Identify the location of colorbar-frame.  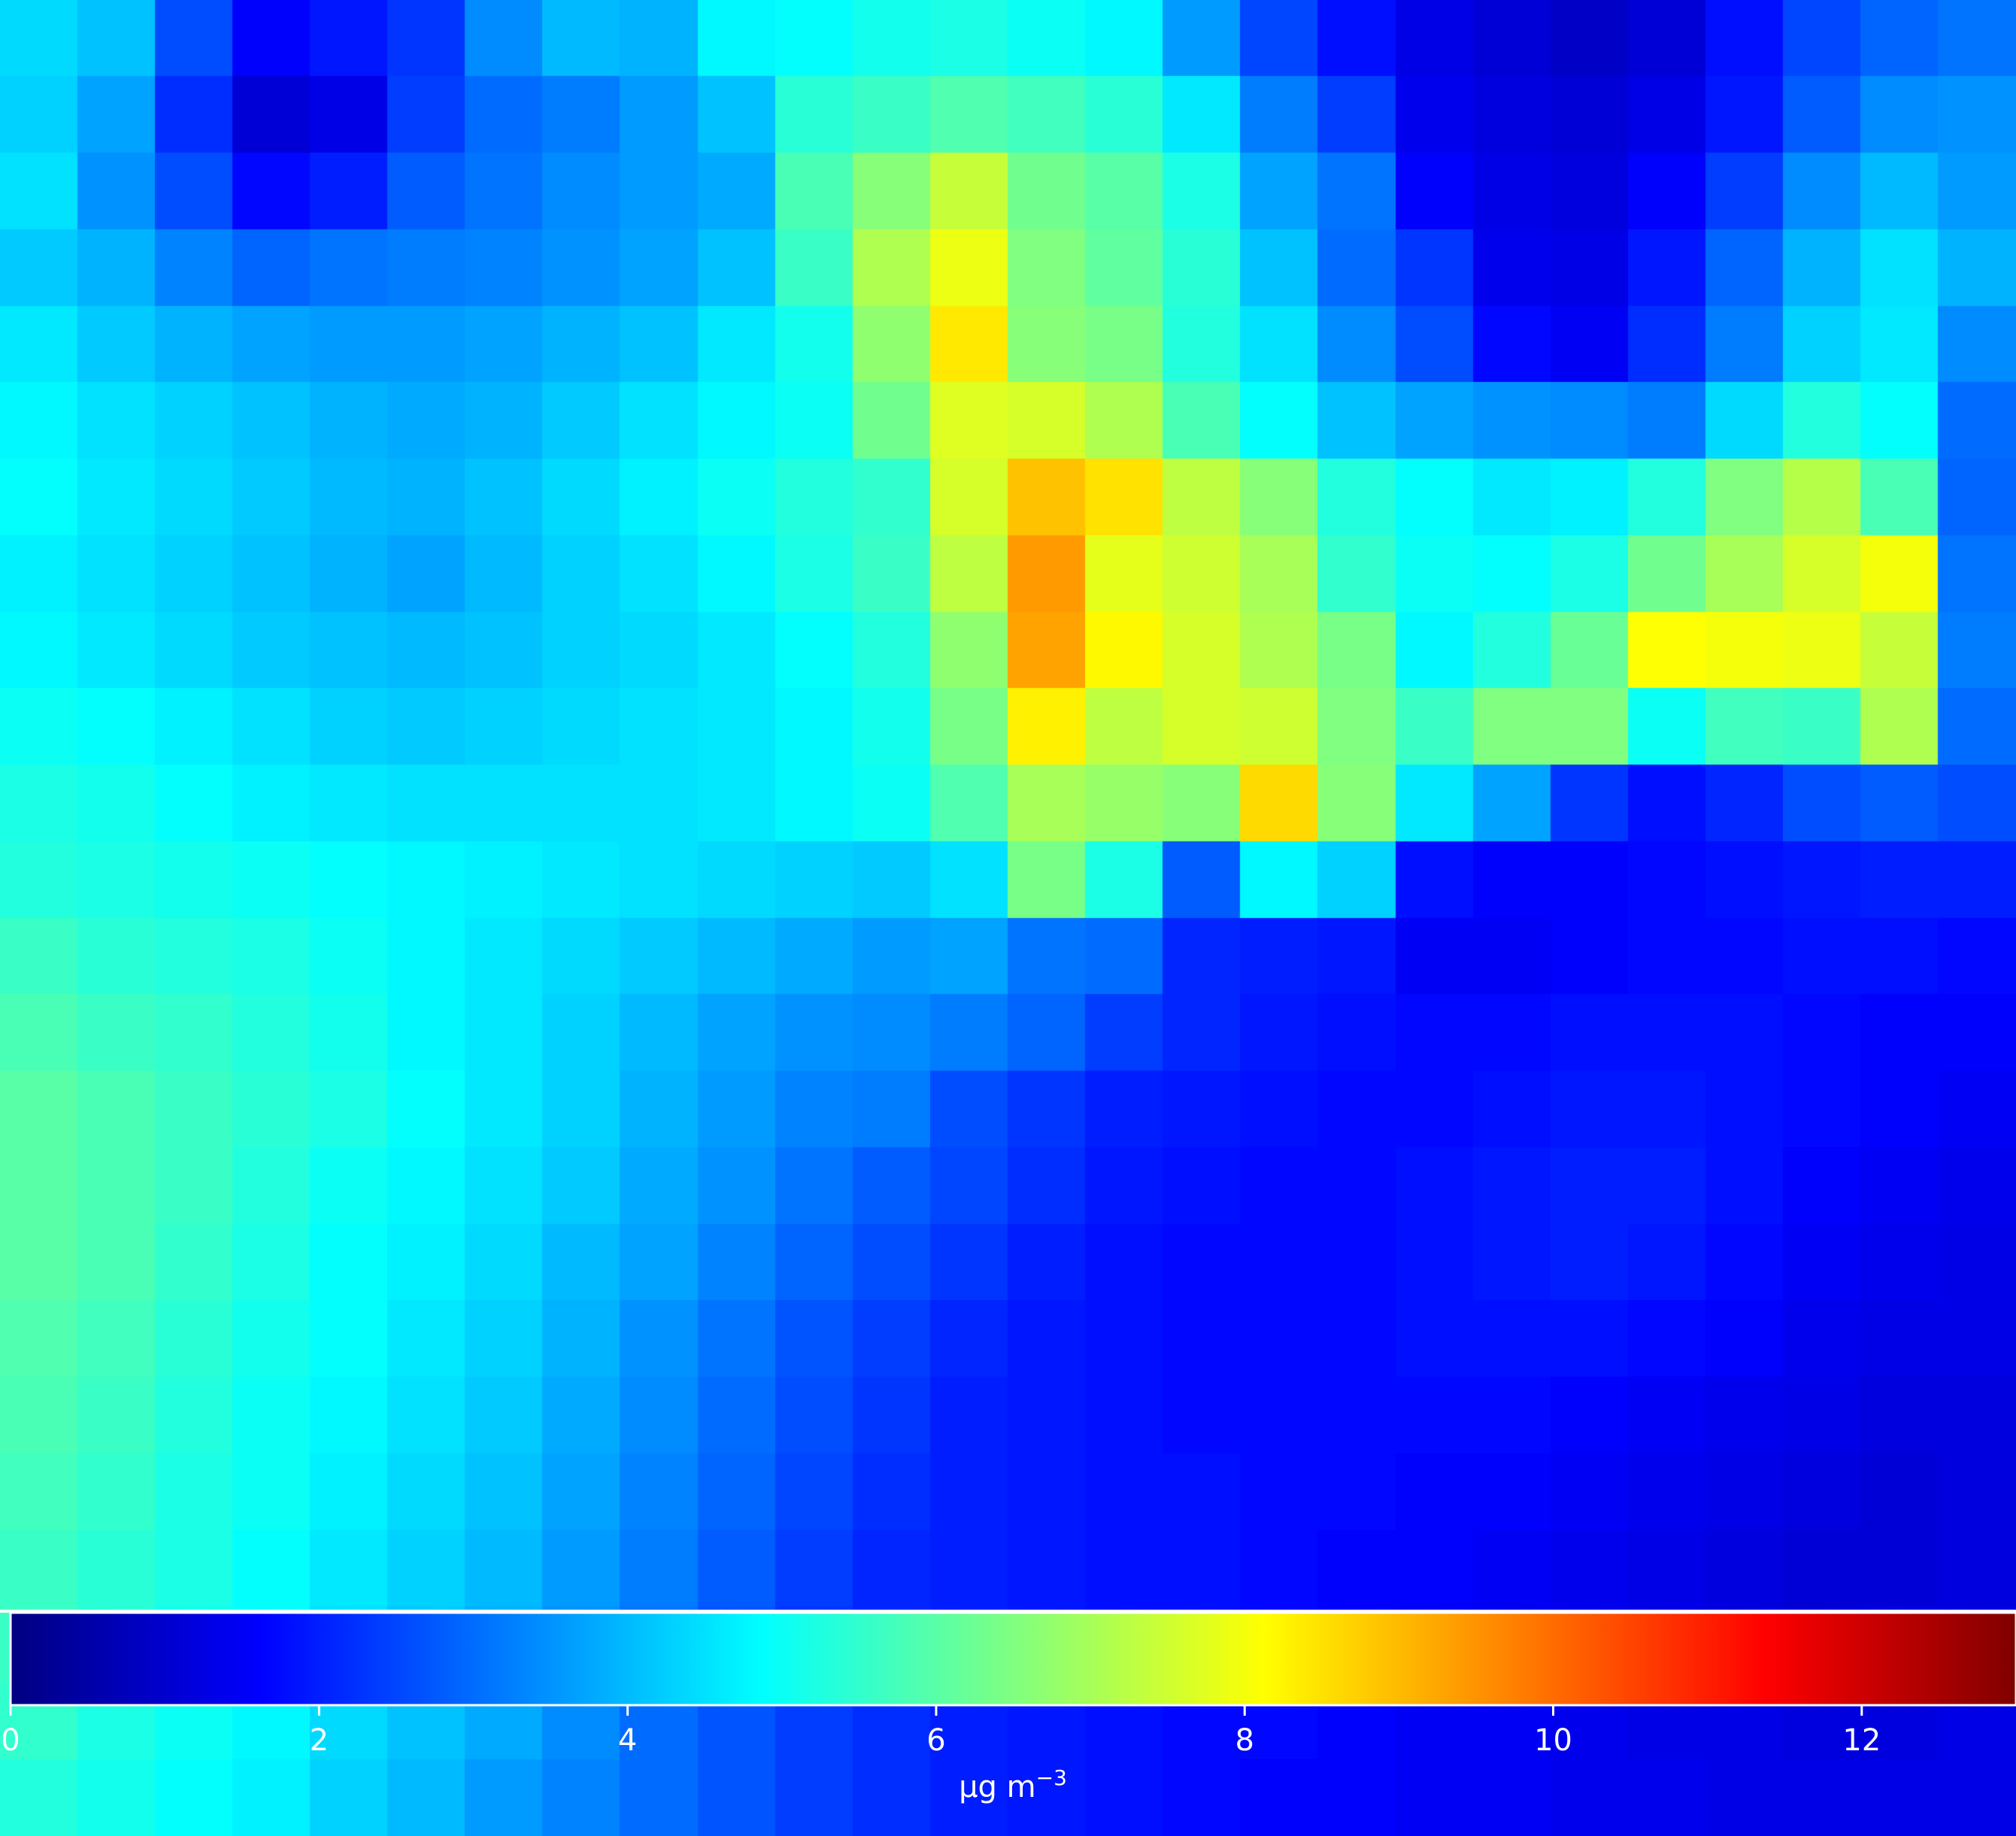
(1012, 1659).